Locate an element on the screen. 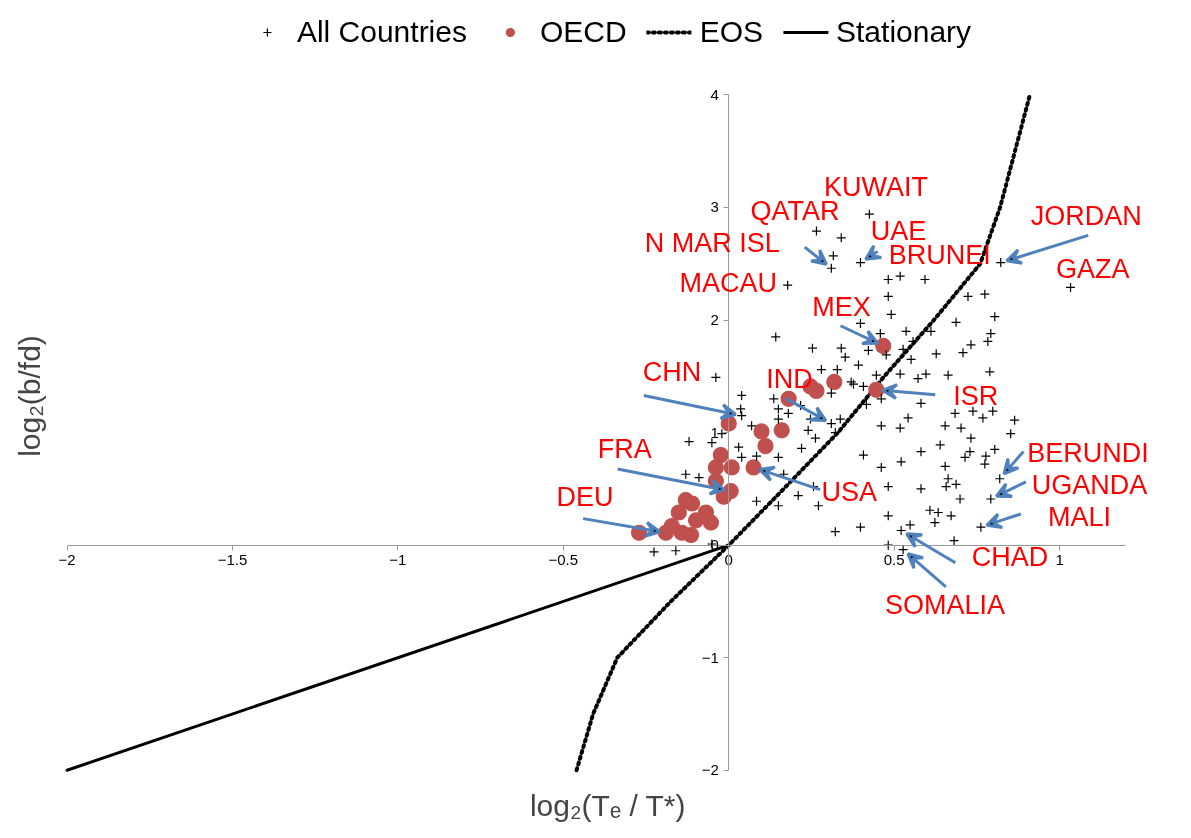 Image resolution: width=1191 pixels, height=838 pixels. y-tick-label: 2 is located at coordinates (714, 320).